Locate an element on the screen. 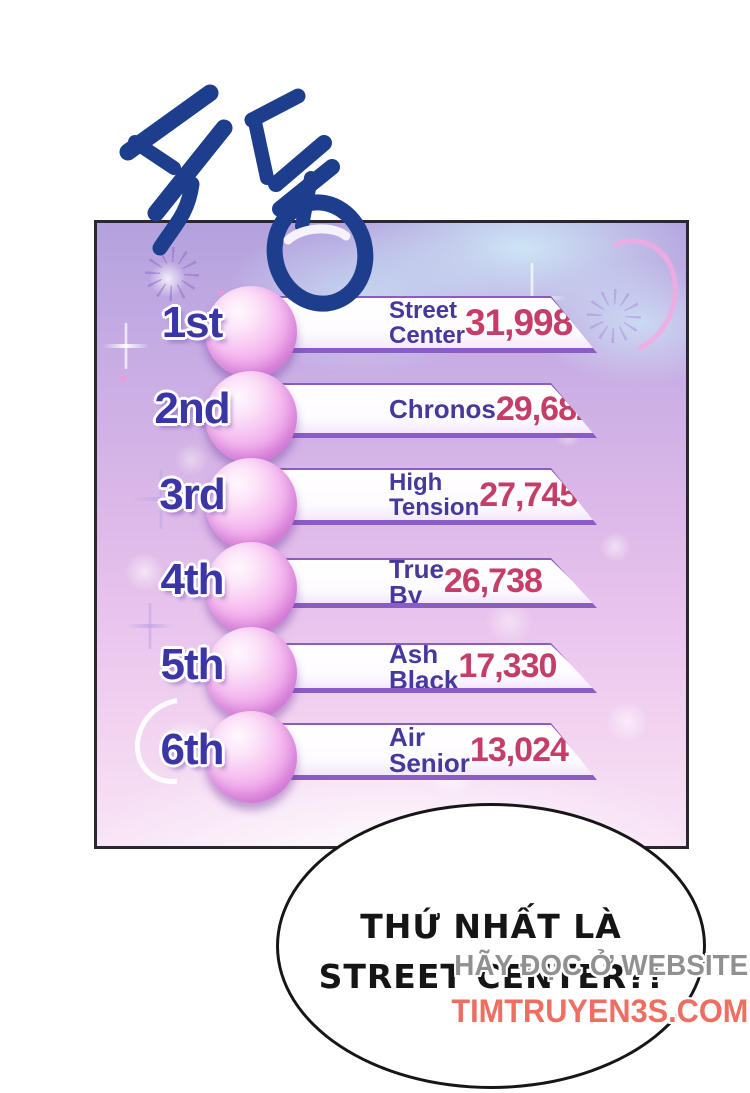 The width and height of the screenshot is (750, 1093). team-score: 13,024 is located at coordinates (518, 749).